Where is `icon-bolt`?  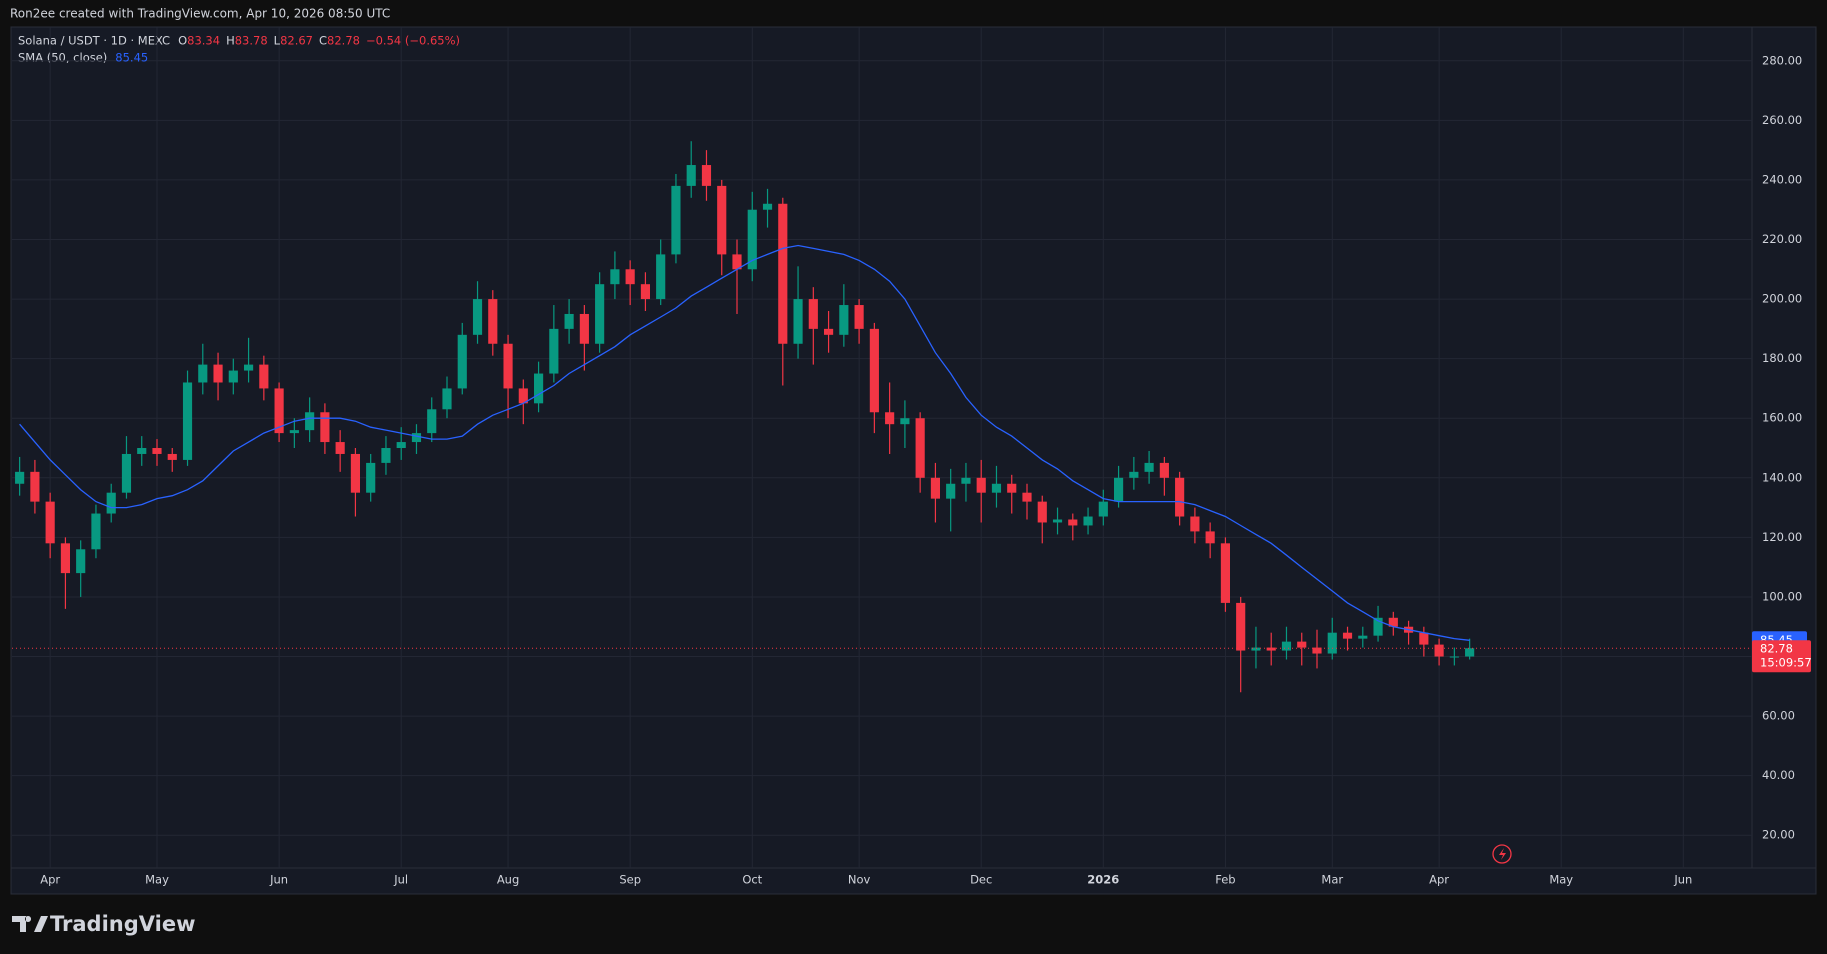 icon-bolt is located at coordinates (1502, 854).